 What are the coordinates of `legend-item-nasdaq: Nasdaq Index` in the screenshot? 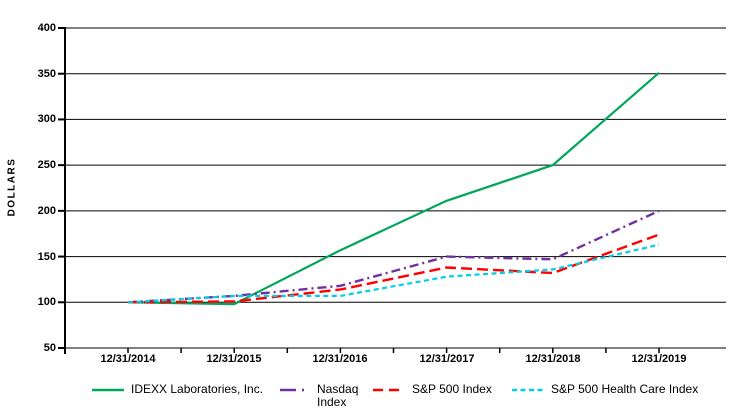 It's located at (324, 396).